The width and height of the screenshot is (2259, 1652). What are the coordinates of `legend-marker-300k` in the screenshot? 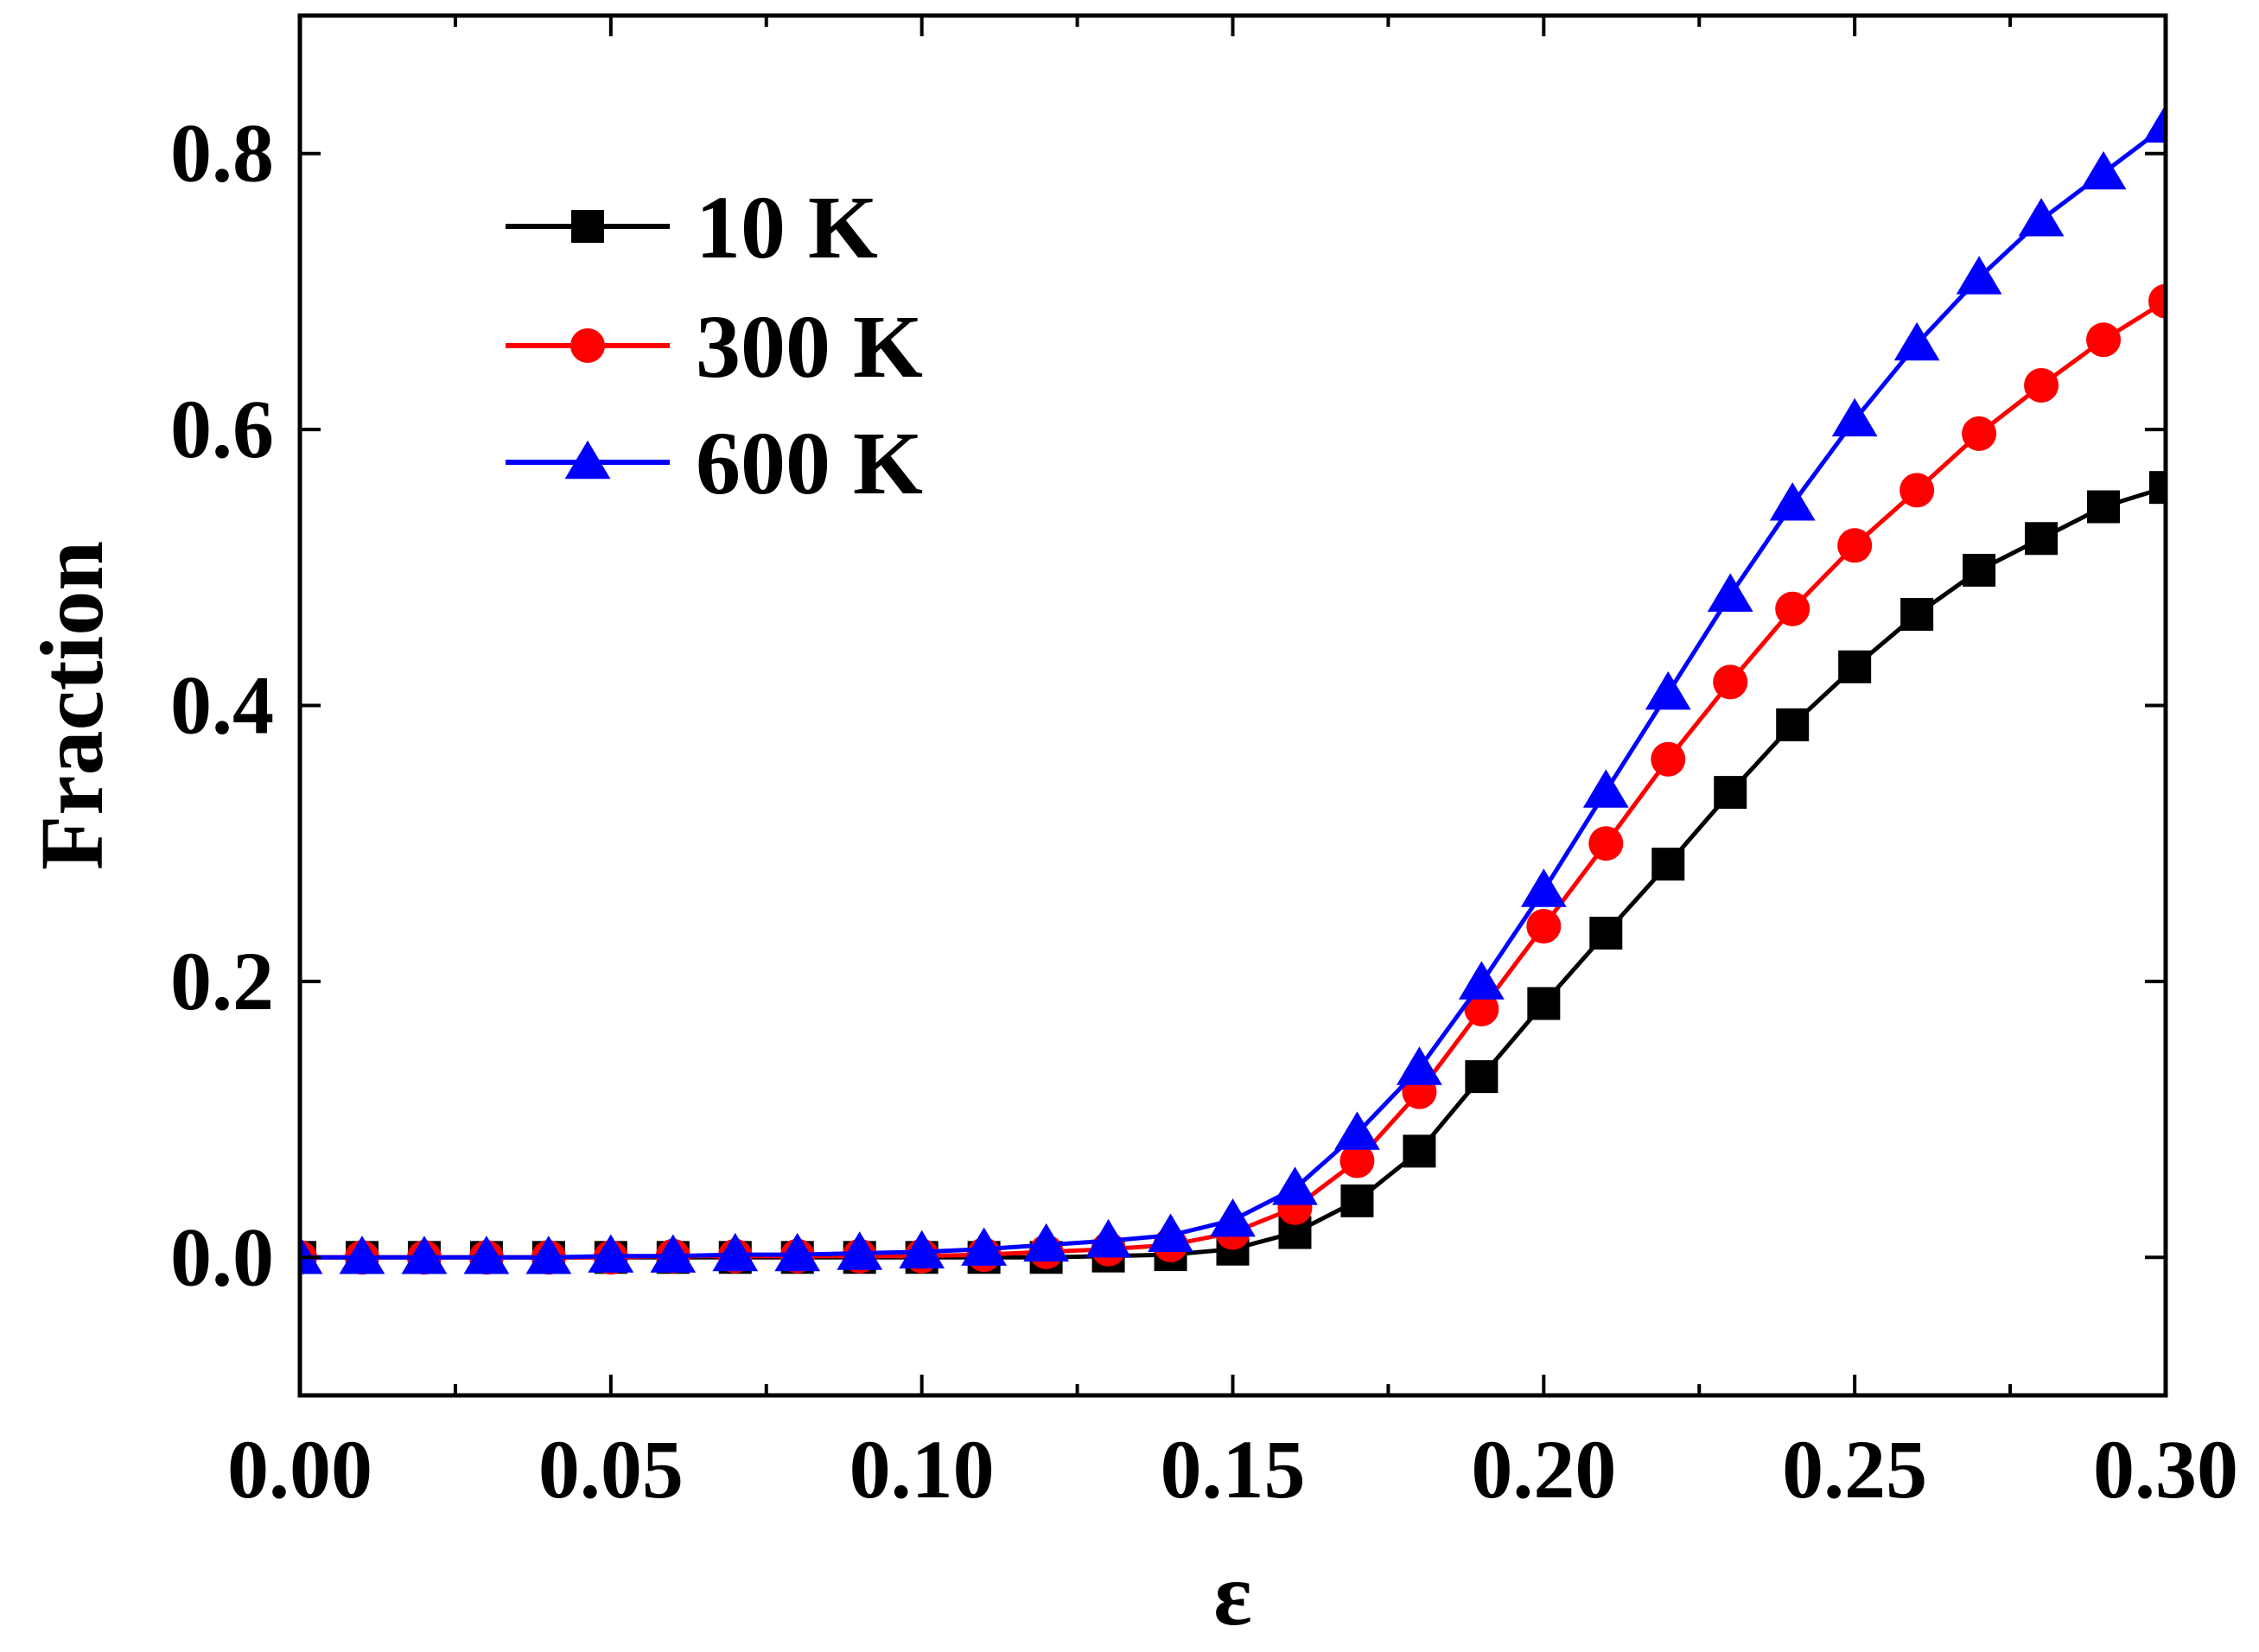 It's located at (587, 346).